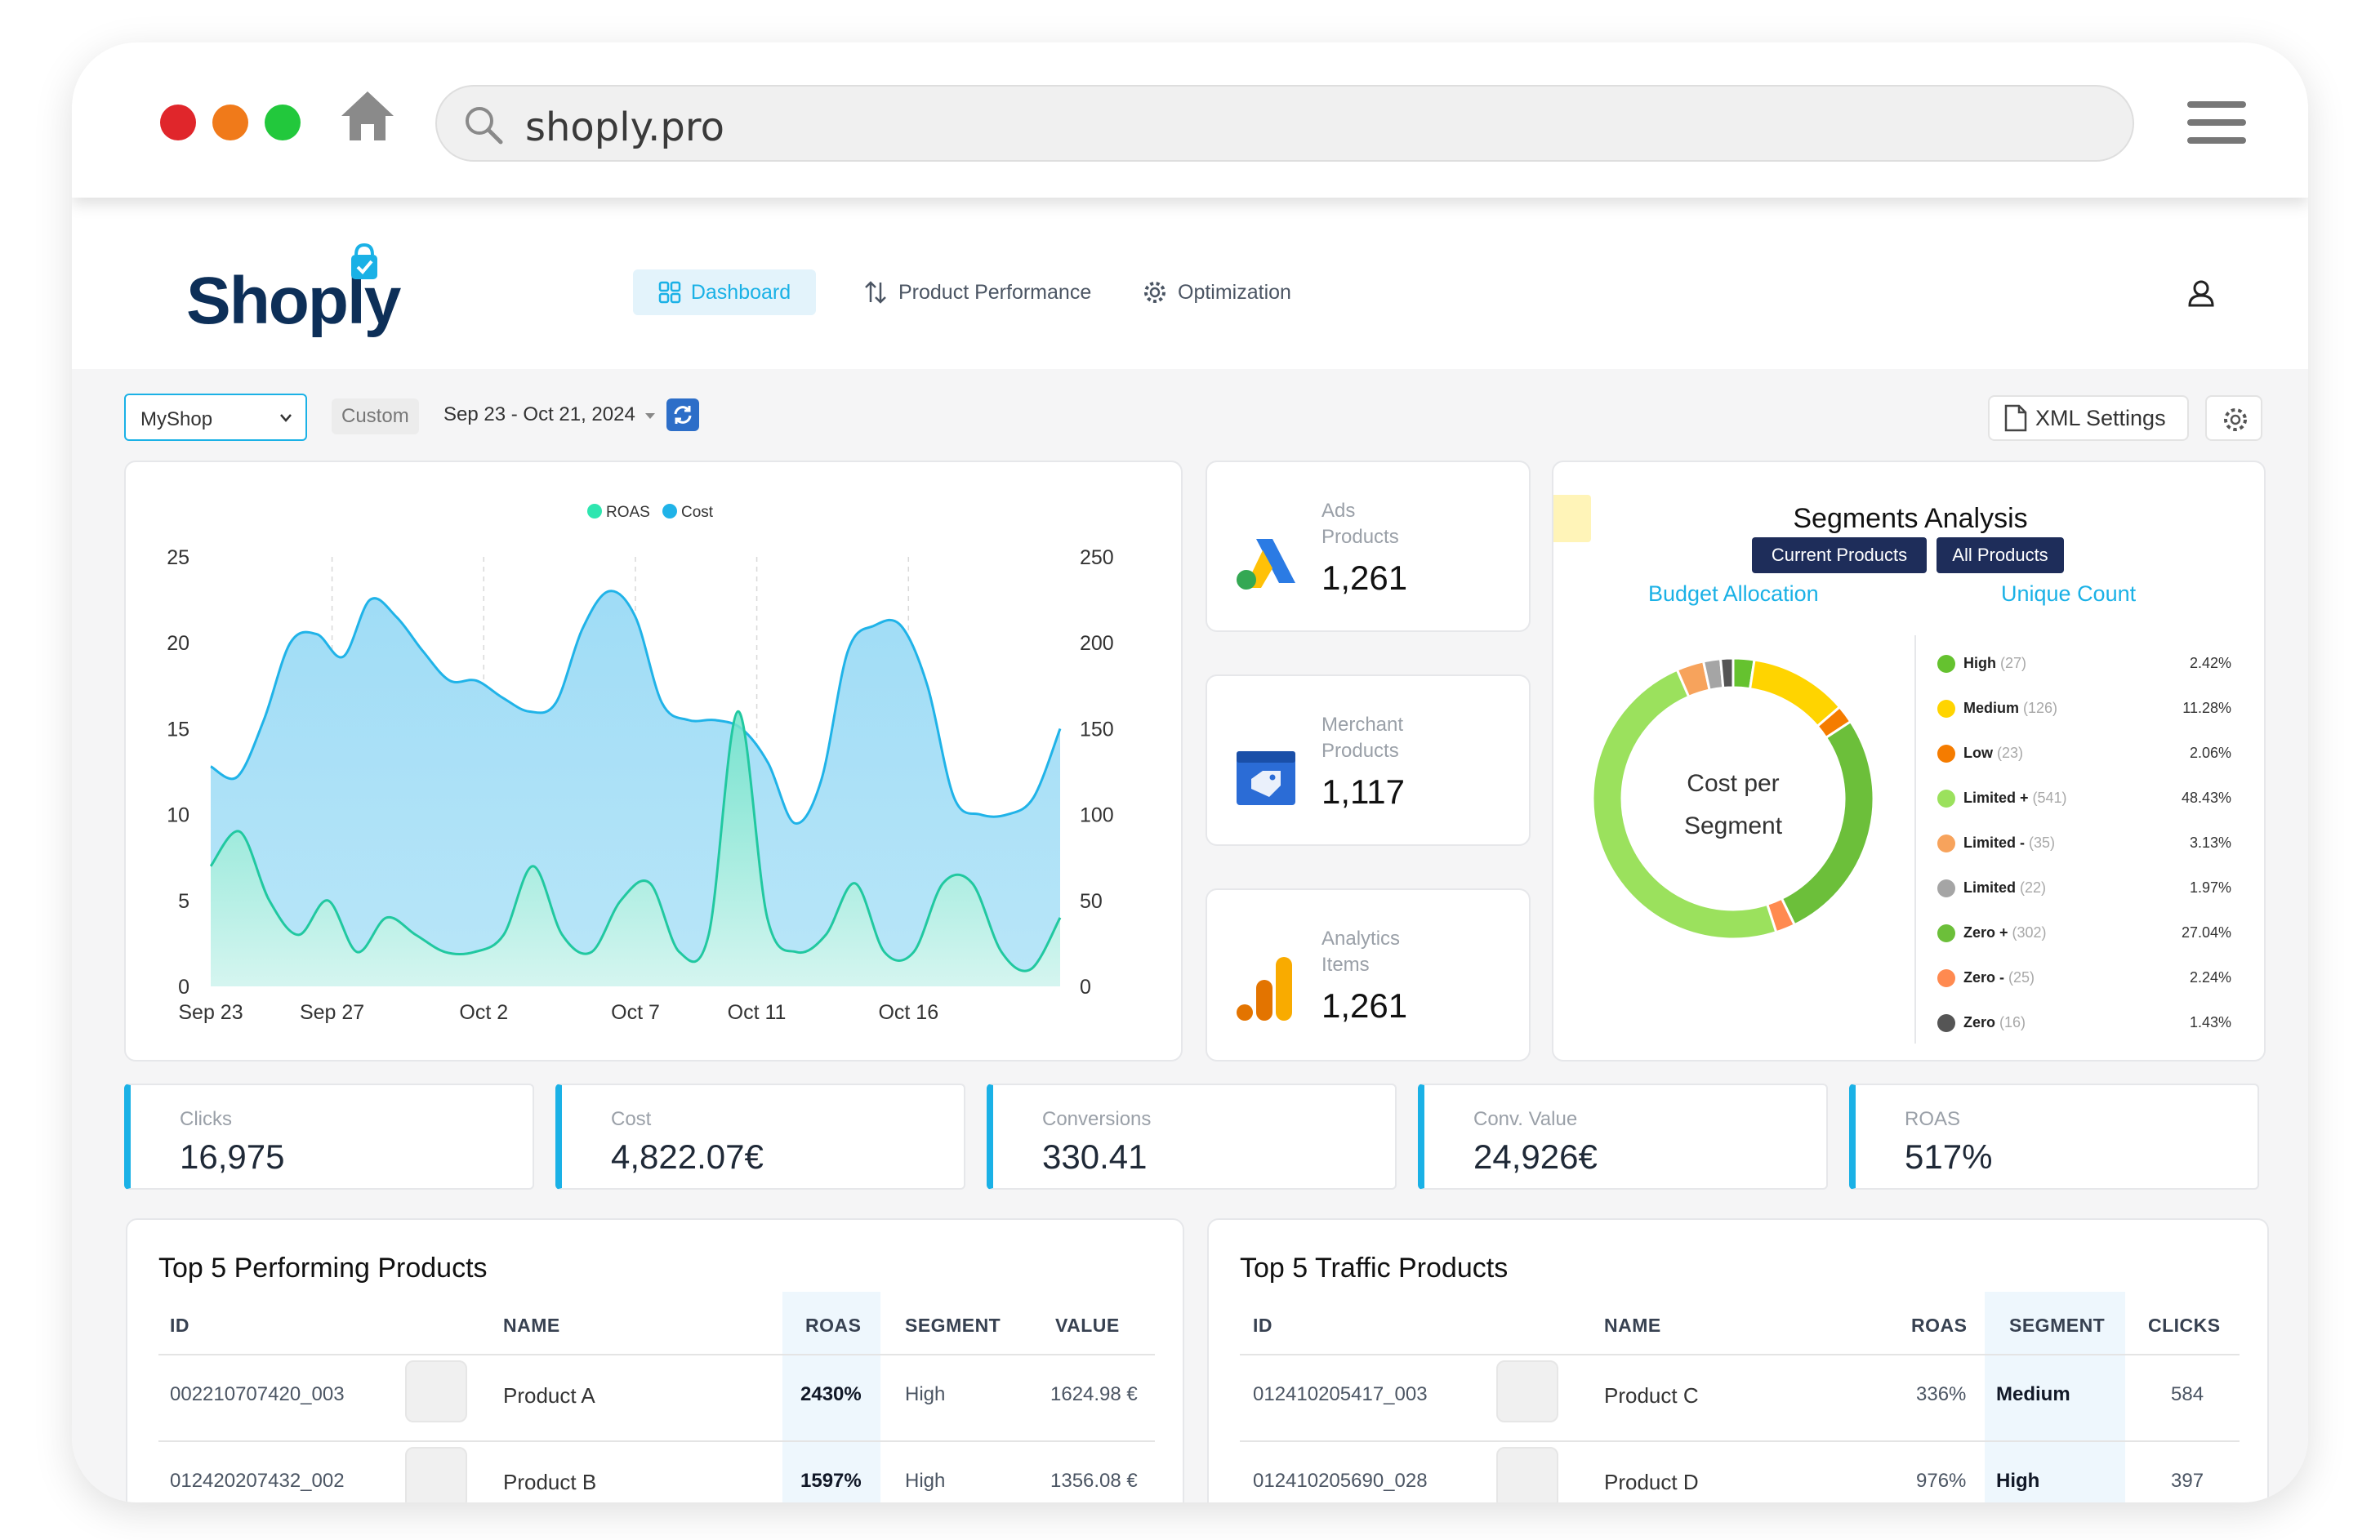 The image size is (2380, 1540). What do you see at coordinates (628, 512) in the screenshot?
I see `legend-label-roas: ROAS` at bounding box center [628, 512].